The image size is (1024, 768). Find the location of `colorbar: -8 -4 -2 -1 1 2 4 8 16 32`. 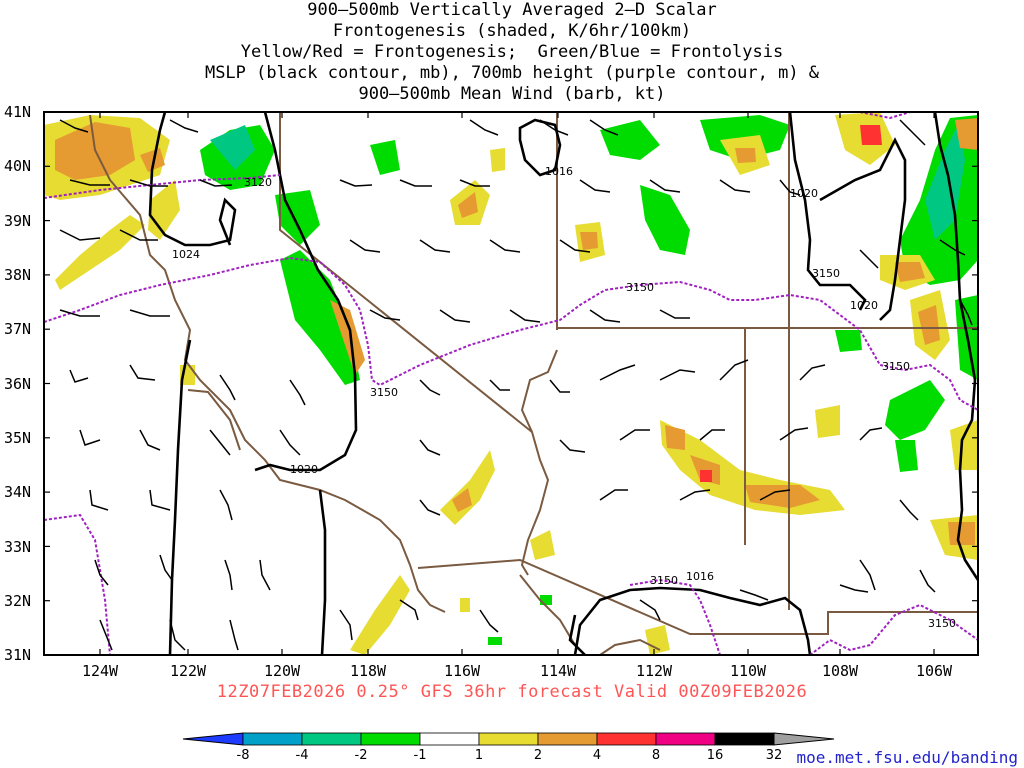

colorbar: -8 -4 -2 -1 1 2 4 8 16 32 is located at coordinates (508, 747).